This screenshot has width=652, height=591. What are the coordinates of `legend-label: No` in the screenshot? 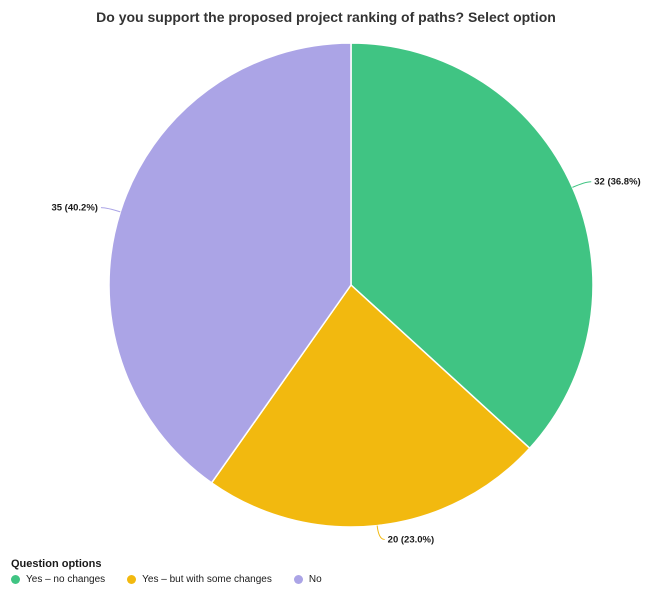 It's located at (315, 579).